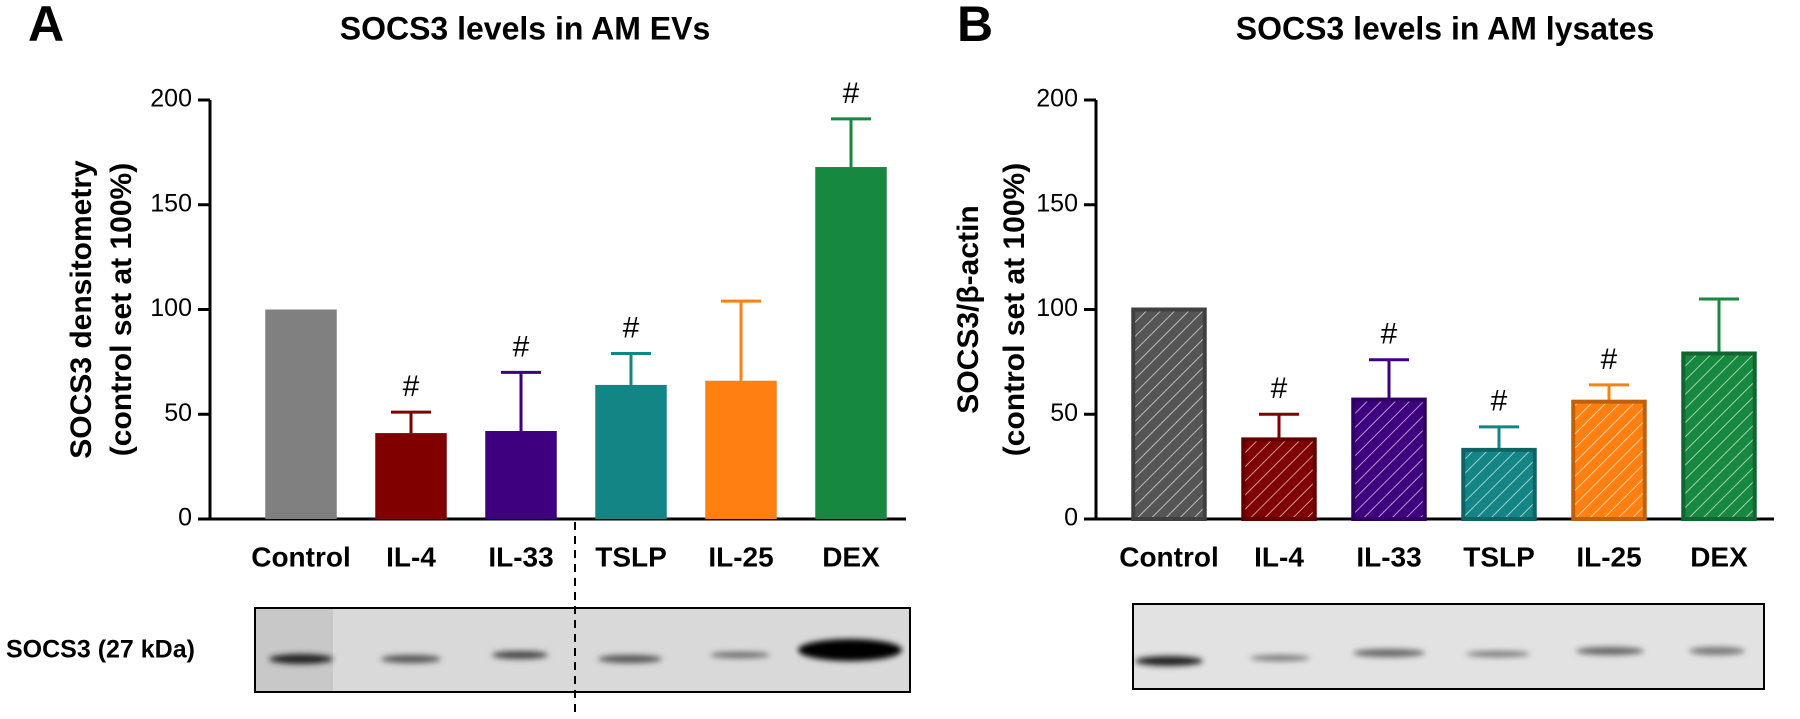 This screenshot has height=719, width=1800. Describe the element at coordinates (100, 650) in the screenshot. I see `blot-label: SOCS3 (27 kDa)` at that location.